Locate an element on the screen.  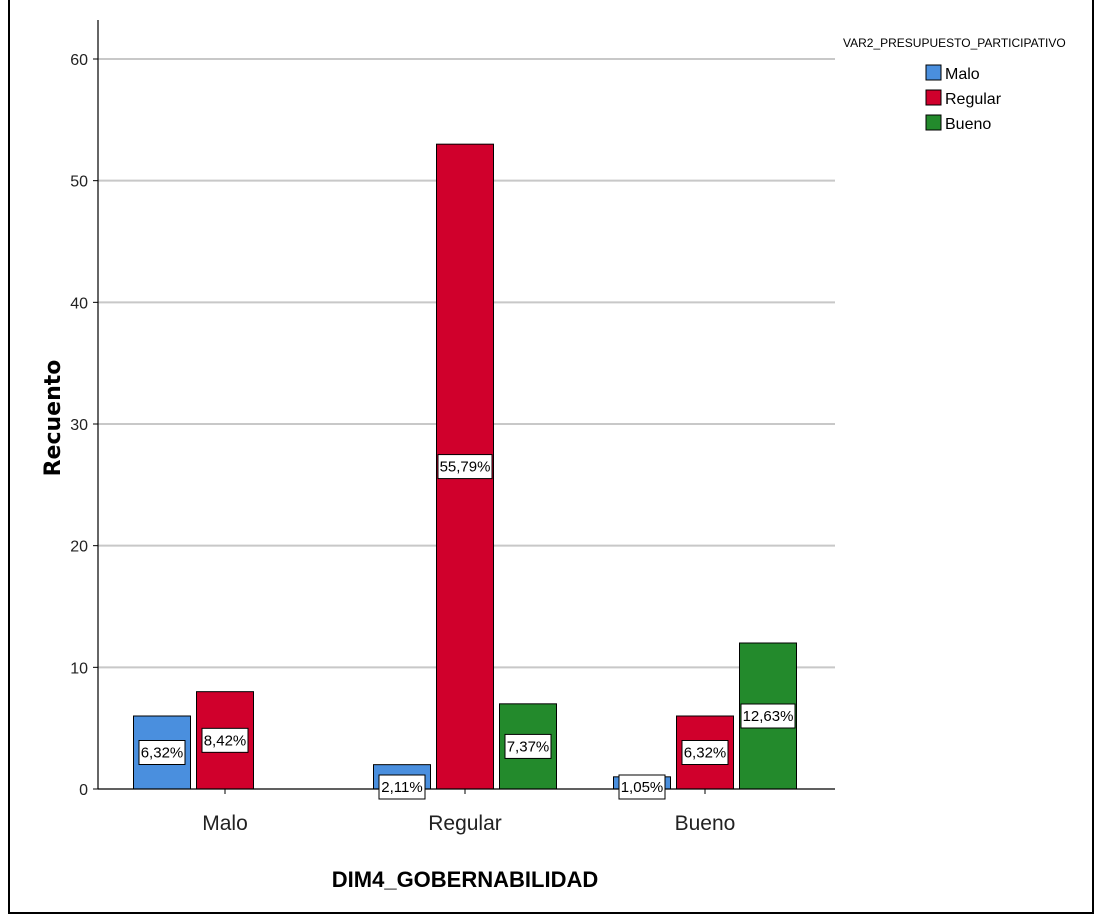
data-label-box-bueno-bueno is located at coordinates (768, 716).